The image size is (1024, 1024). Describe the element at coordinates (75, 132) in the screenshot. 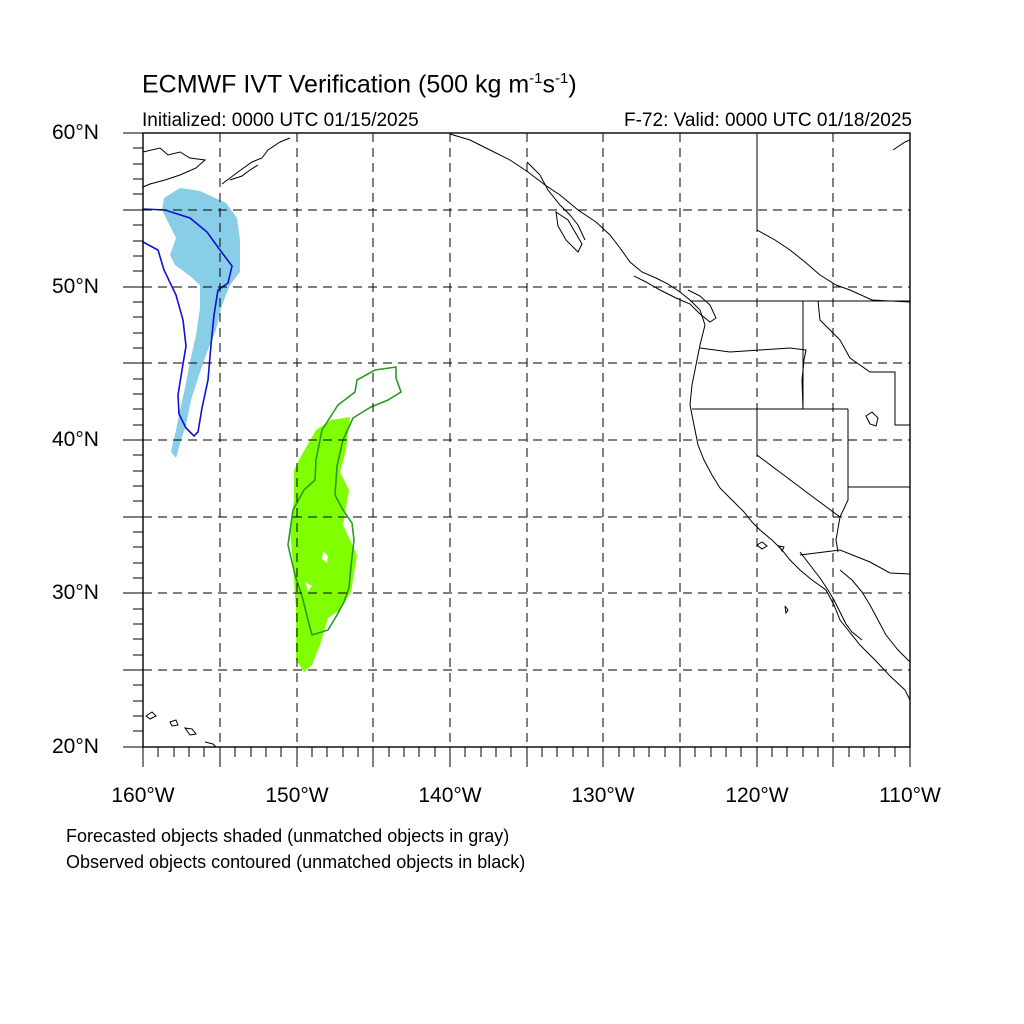

I see `lat-label-60n: 60°N` at that location.